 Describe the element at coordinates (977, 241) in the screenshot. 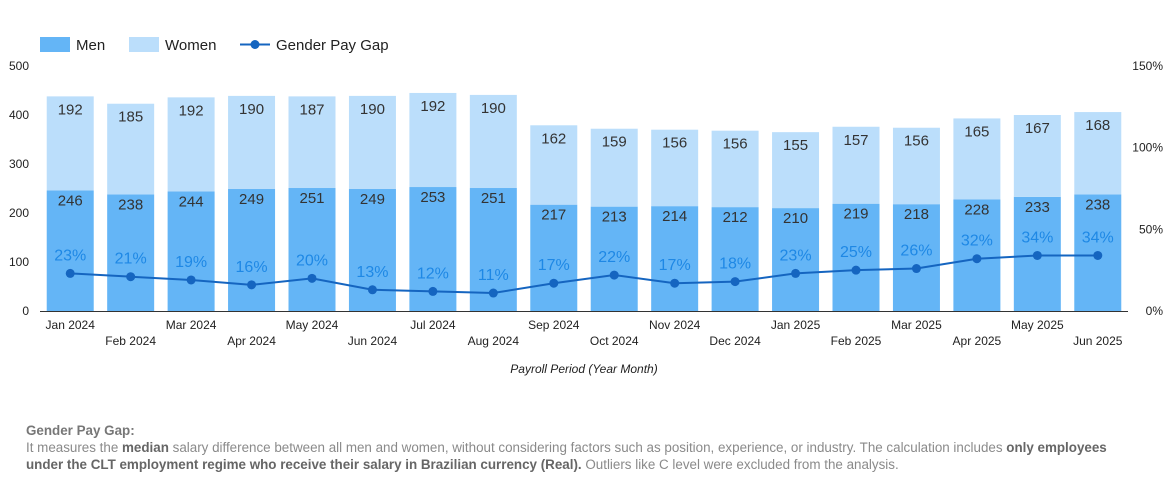

I see `gap-label: 32%` at that location.